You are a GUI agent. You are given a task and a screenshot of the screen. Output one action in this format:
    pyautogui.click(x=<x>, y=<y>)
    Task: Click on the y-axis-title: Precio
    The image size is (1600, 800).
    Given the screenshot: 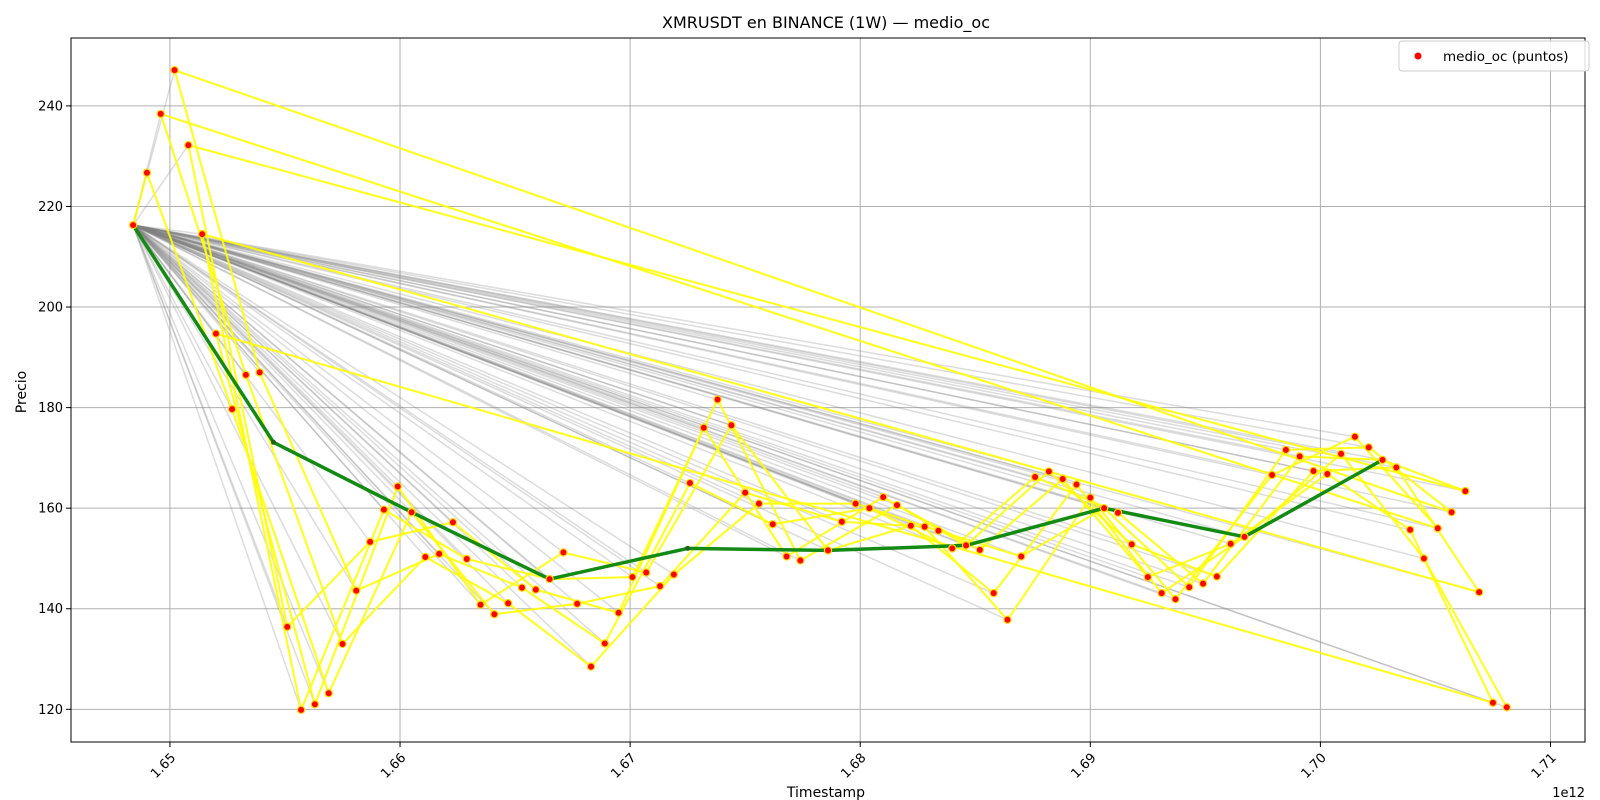 What is the action you would take?
    pyautogui.click(x=22, y=392)
    